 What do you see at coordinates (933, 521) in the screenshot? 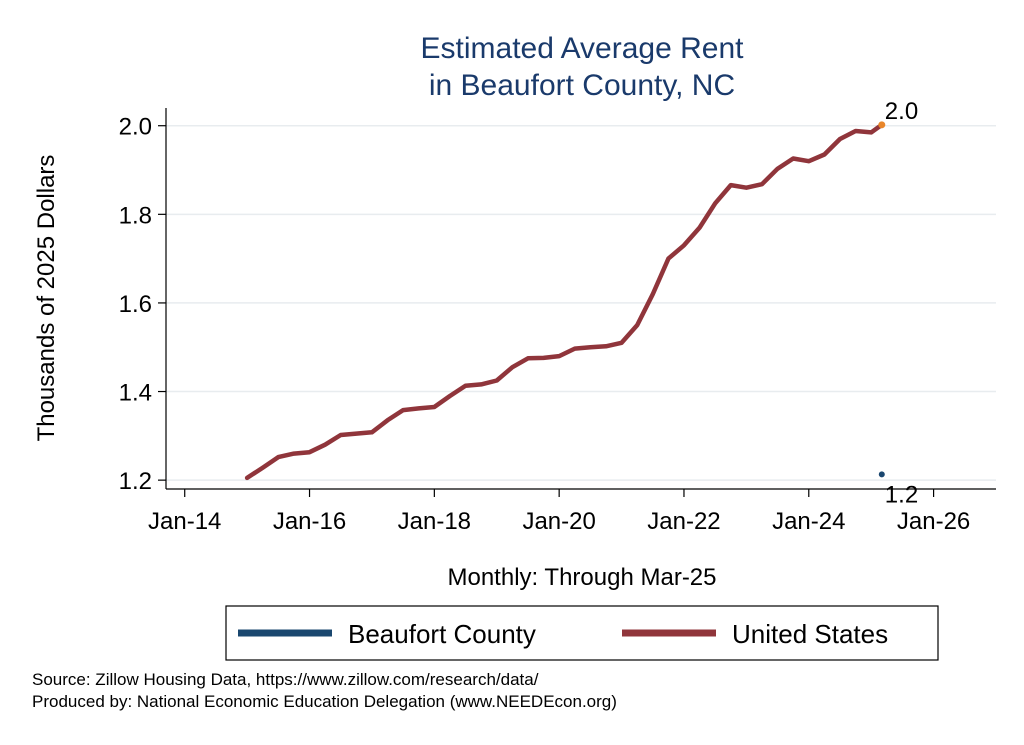
I see `x-tick-label-6: Jan-26` at bounding box center [933, 521].